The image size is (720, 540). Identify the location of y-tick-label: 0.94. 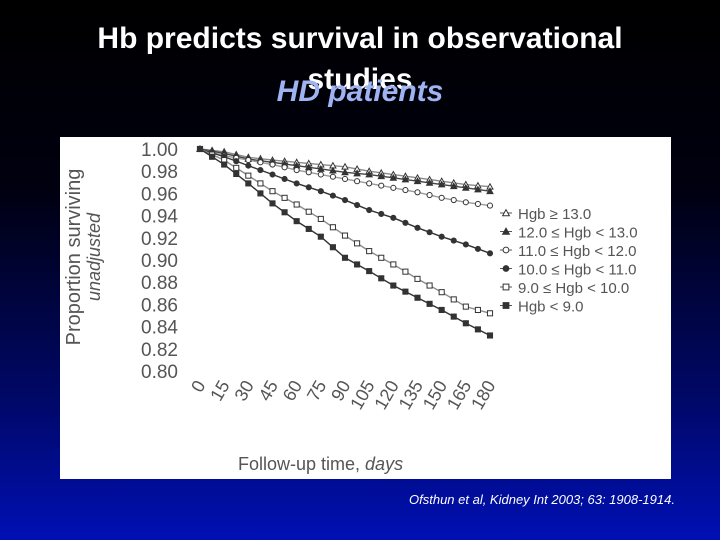
(159, 217).